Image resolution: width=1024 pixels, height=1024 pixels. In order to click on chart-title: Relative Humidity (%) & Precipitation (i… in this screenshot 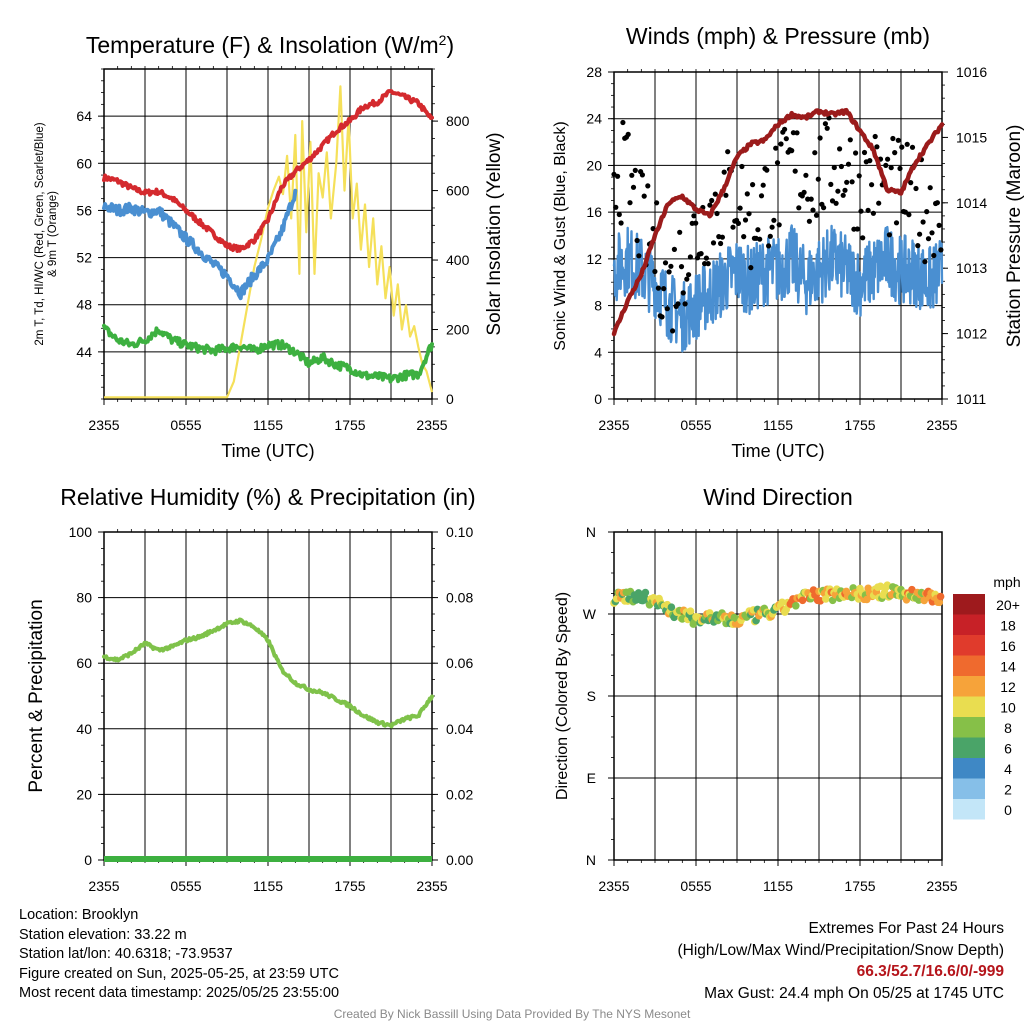, I will do `click(267, 497)`.